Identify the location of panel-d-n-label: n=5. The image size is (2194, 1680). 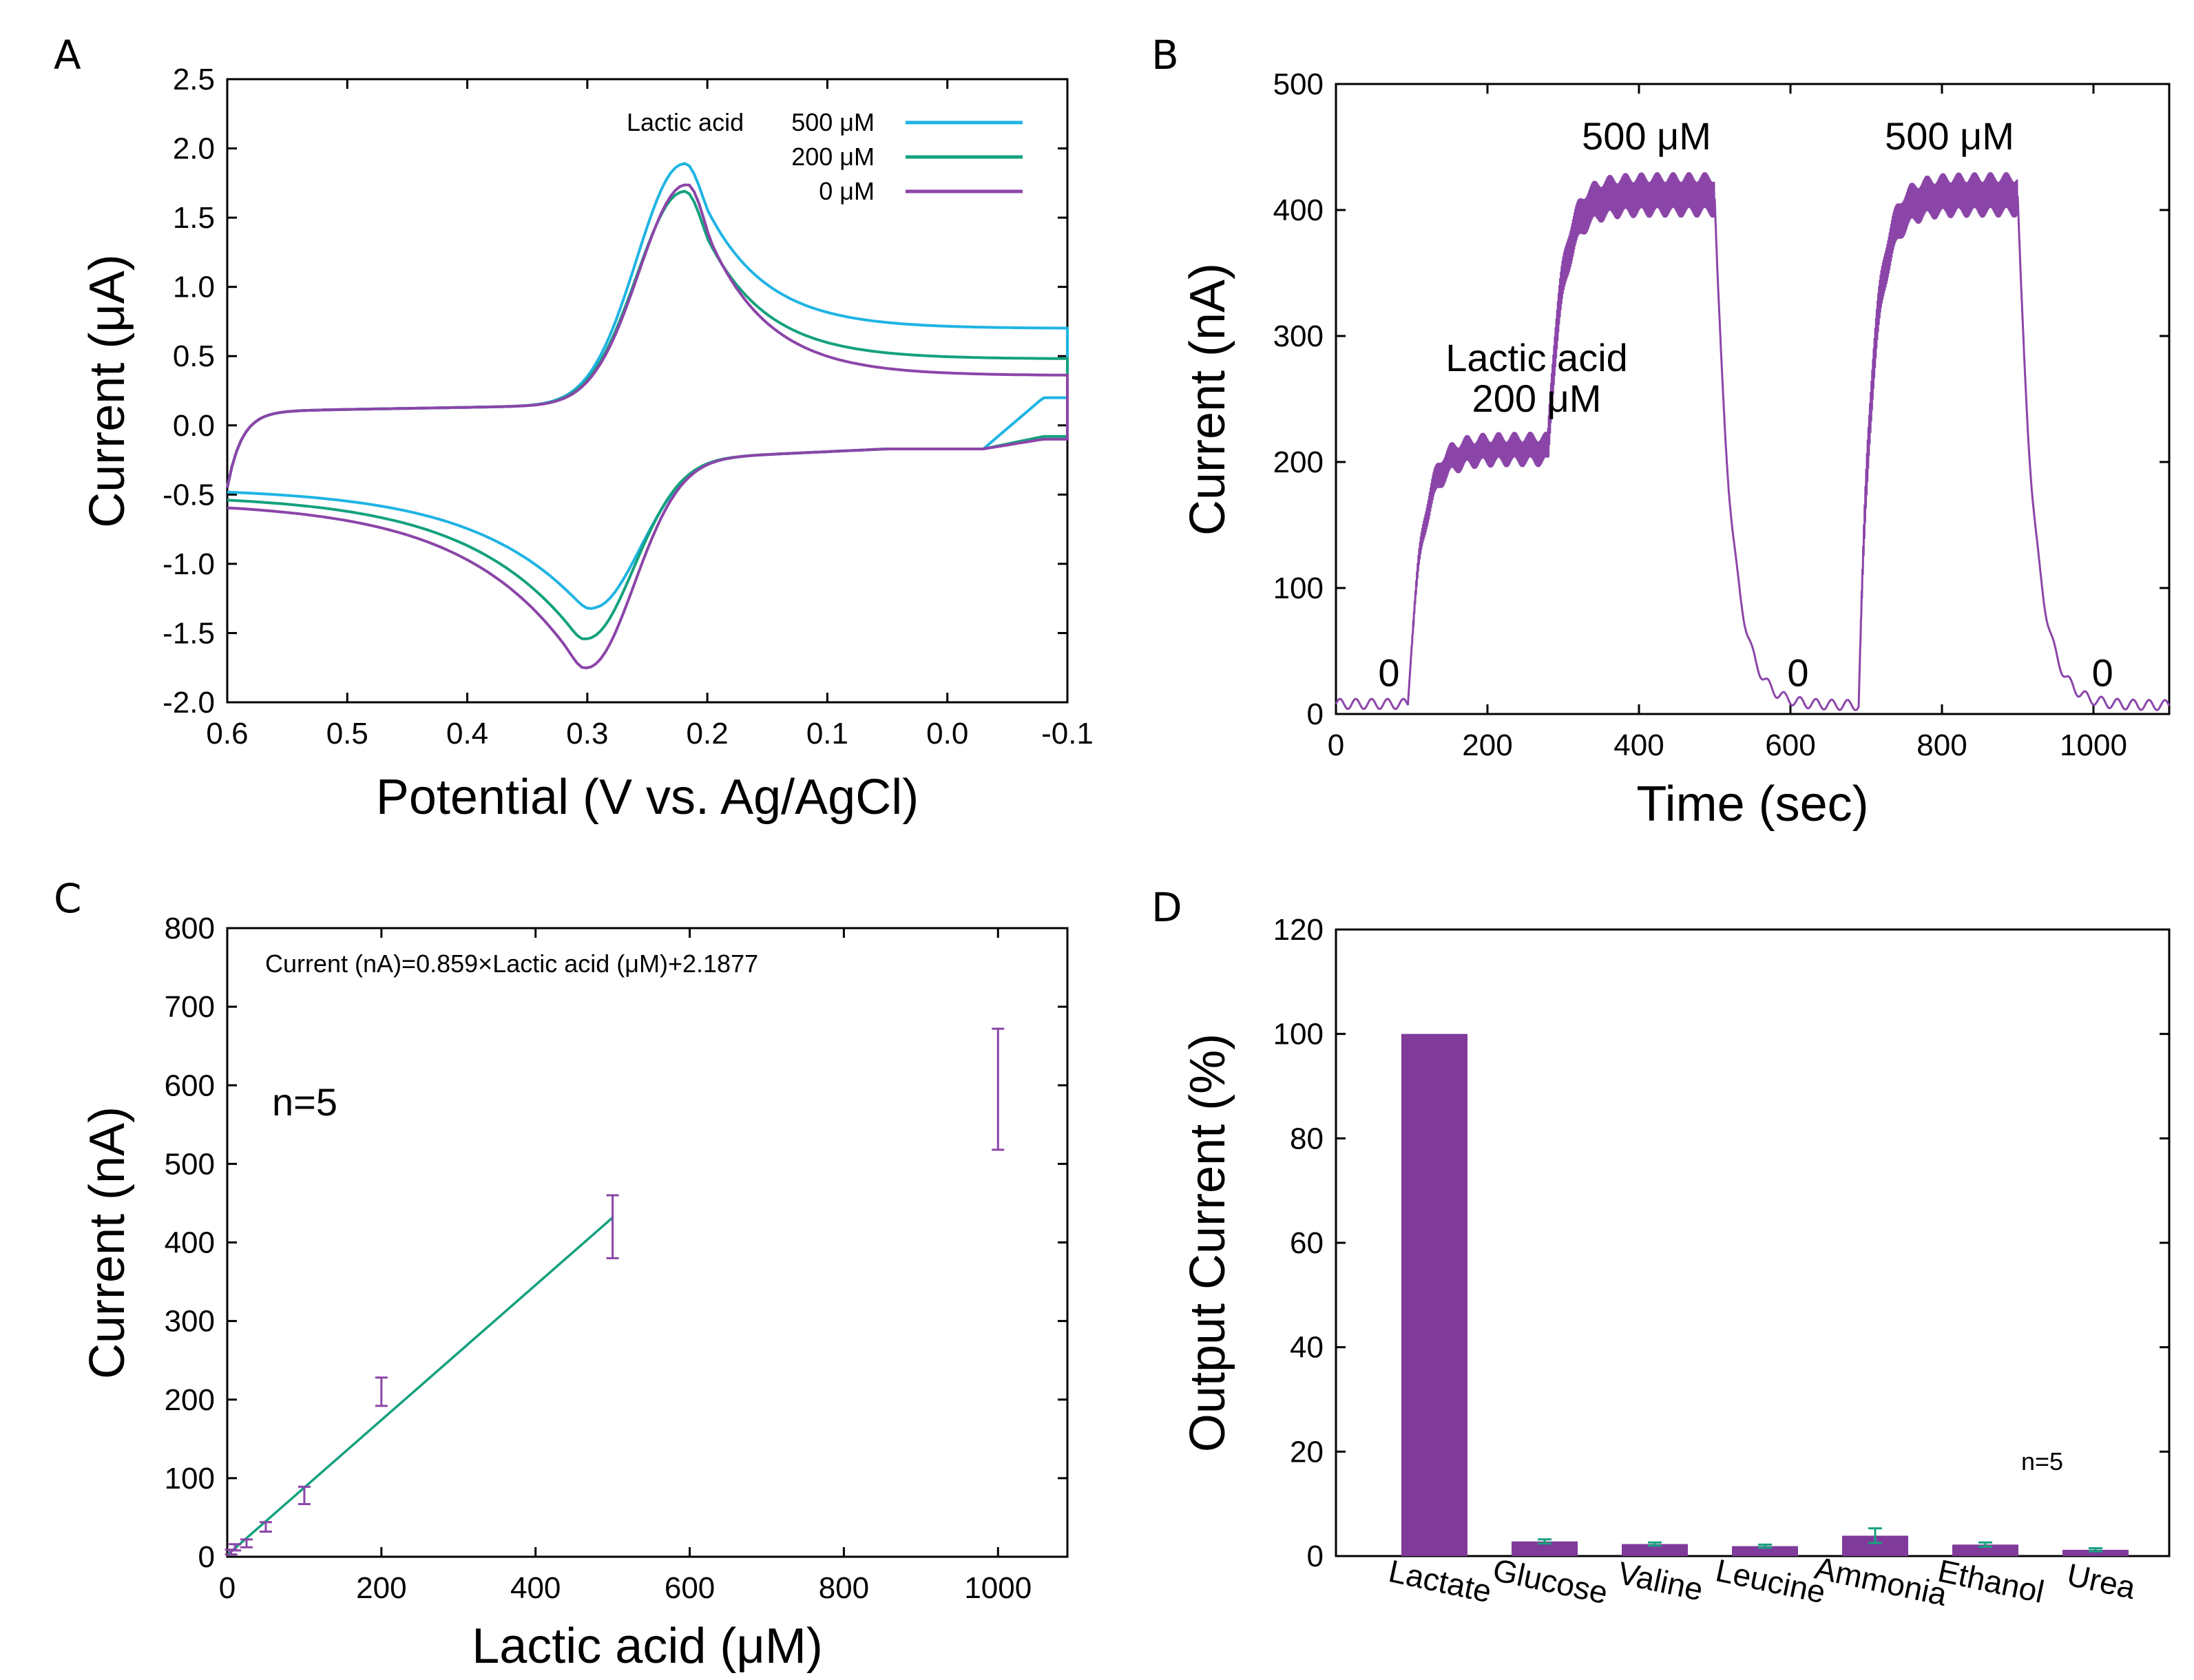
(2042, 1461).